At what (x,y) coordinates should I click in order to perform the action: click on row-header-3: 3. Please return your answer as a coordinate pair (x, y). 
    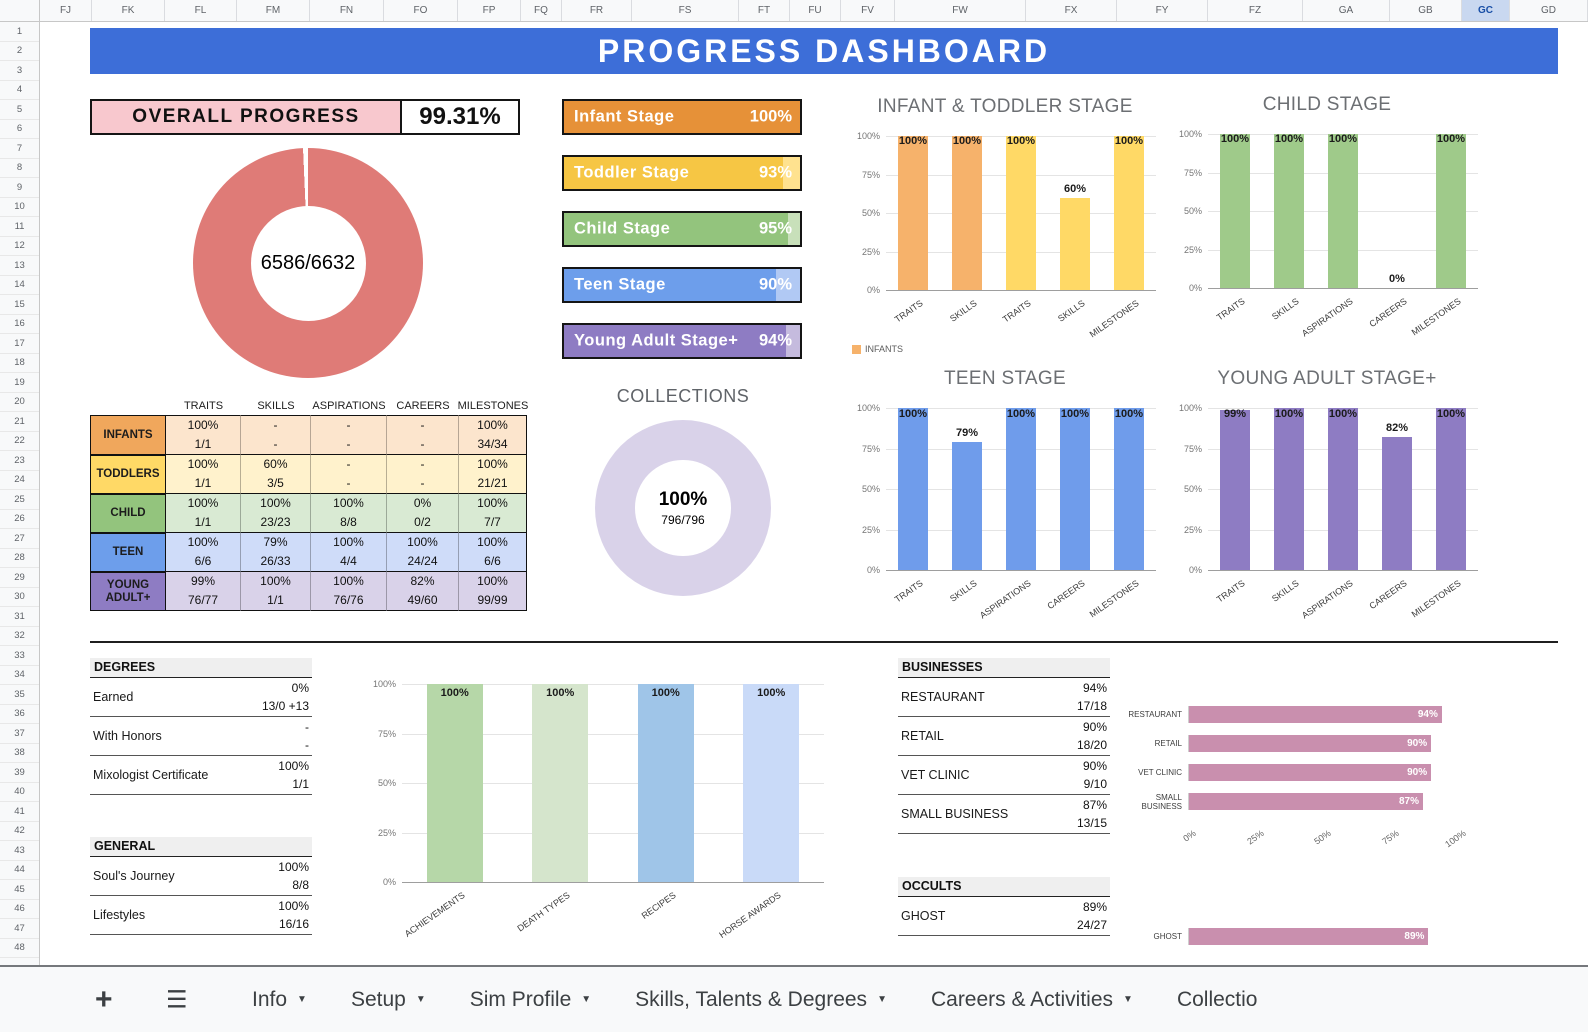
    Looking at the image, I should click on (19, 71).